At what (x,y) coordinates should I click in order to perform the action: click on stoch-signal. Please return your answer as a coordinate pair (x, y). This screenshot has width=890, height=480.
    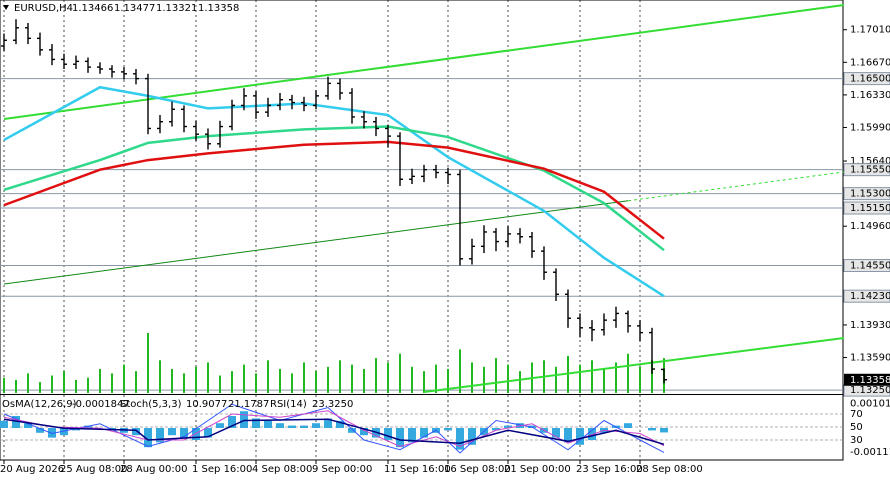
    Looking at the image, I should click on (334, 429).